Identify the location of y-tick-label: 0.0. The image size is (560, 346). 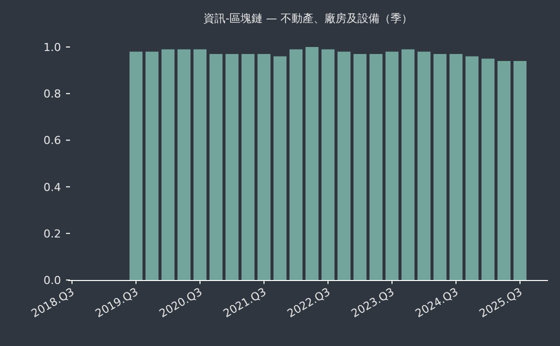
(52, 280).